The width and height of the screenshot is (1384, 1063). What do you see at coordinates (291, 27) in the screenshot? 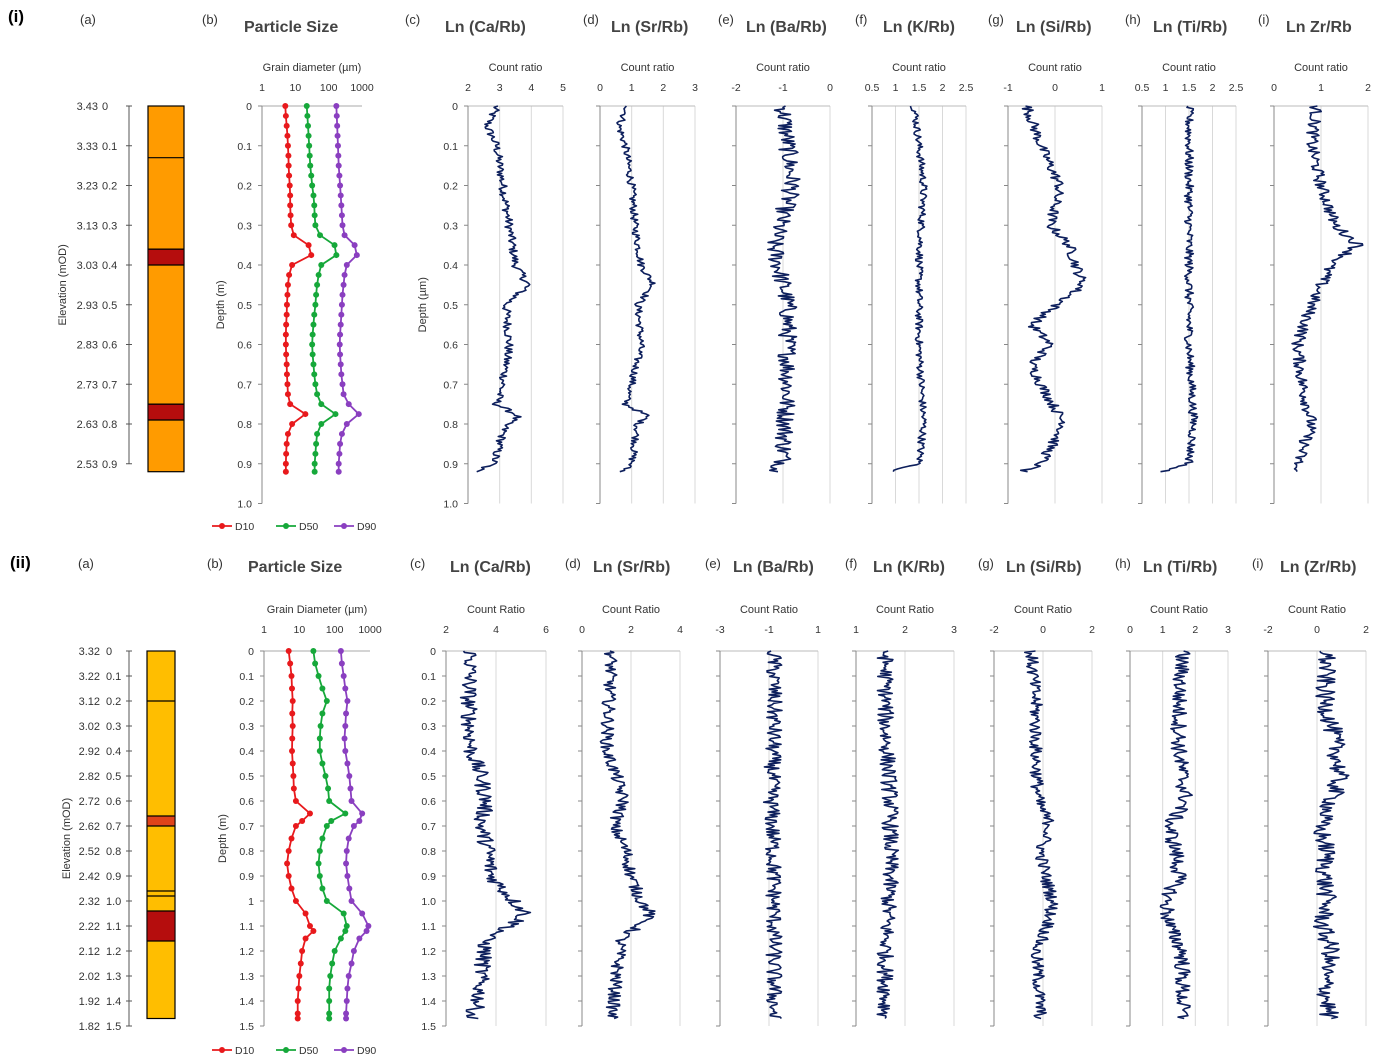
I see `particle-size-title: Particle Size` at bounding box center [291, 27].